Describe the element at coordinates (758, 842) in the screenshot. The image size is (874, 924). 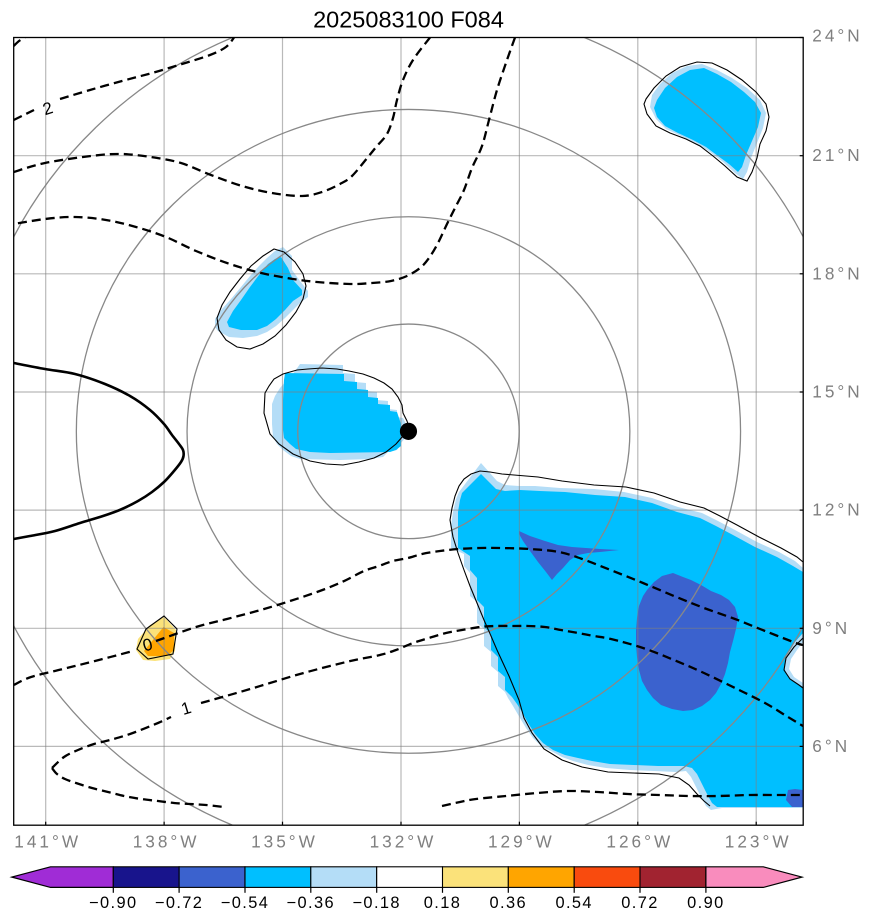
I see `svg-text: 123°W` at that location.